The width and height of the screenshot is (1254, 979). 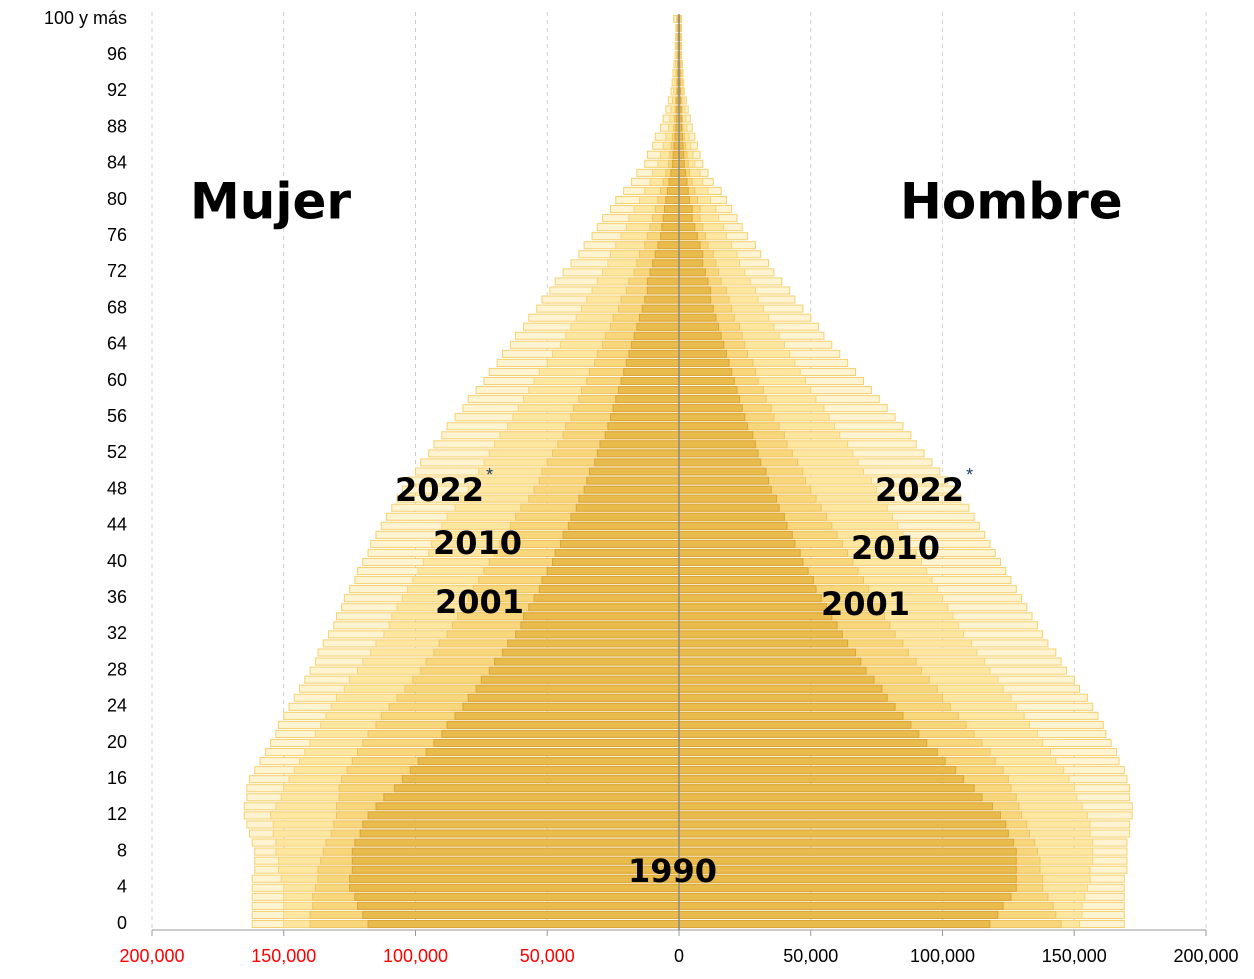 What do you see at coordinates (117, 597) in the screenshot?
I see `y-tick-label: 36` at bounding box center [117, 597].